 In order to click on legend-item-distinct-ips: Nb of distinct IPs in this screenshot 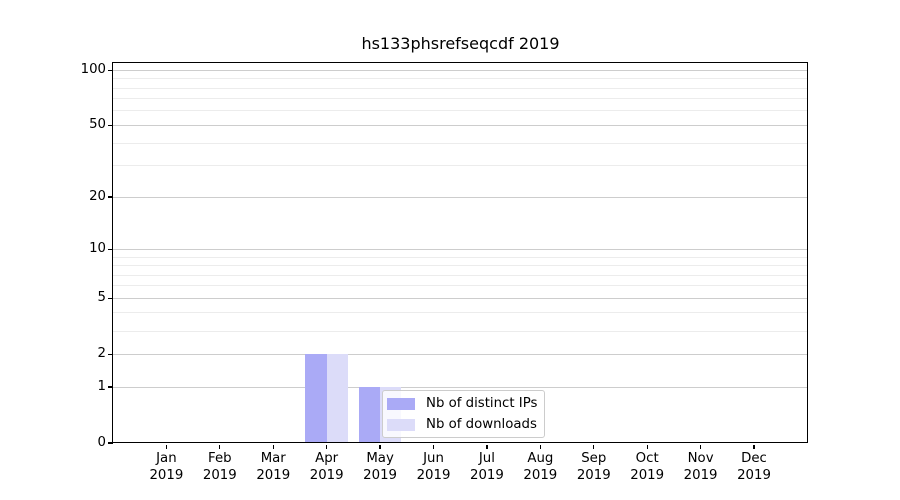, I will do `click(465, 403)`.